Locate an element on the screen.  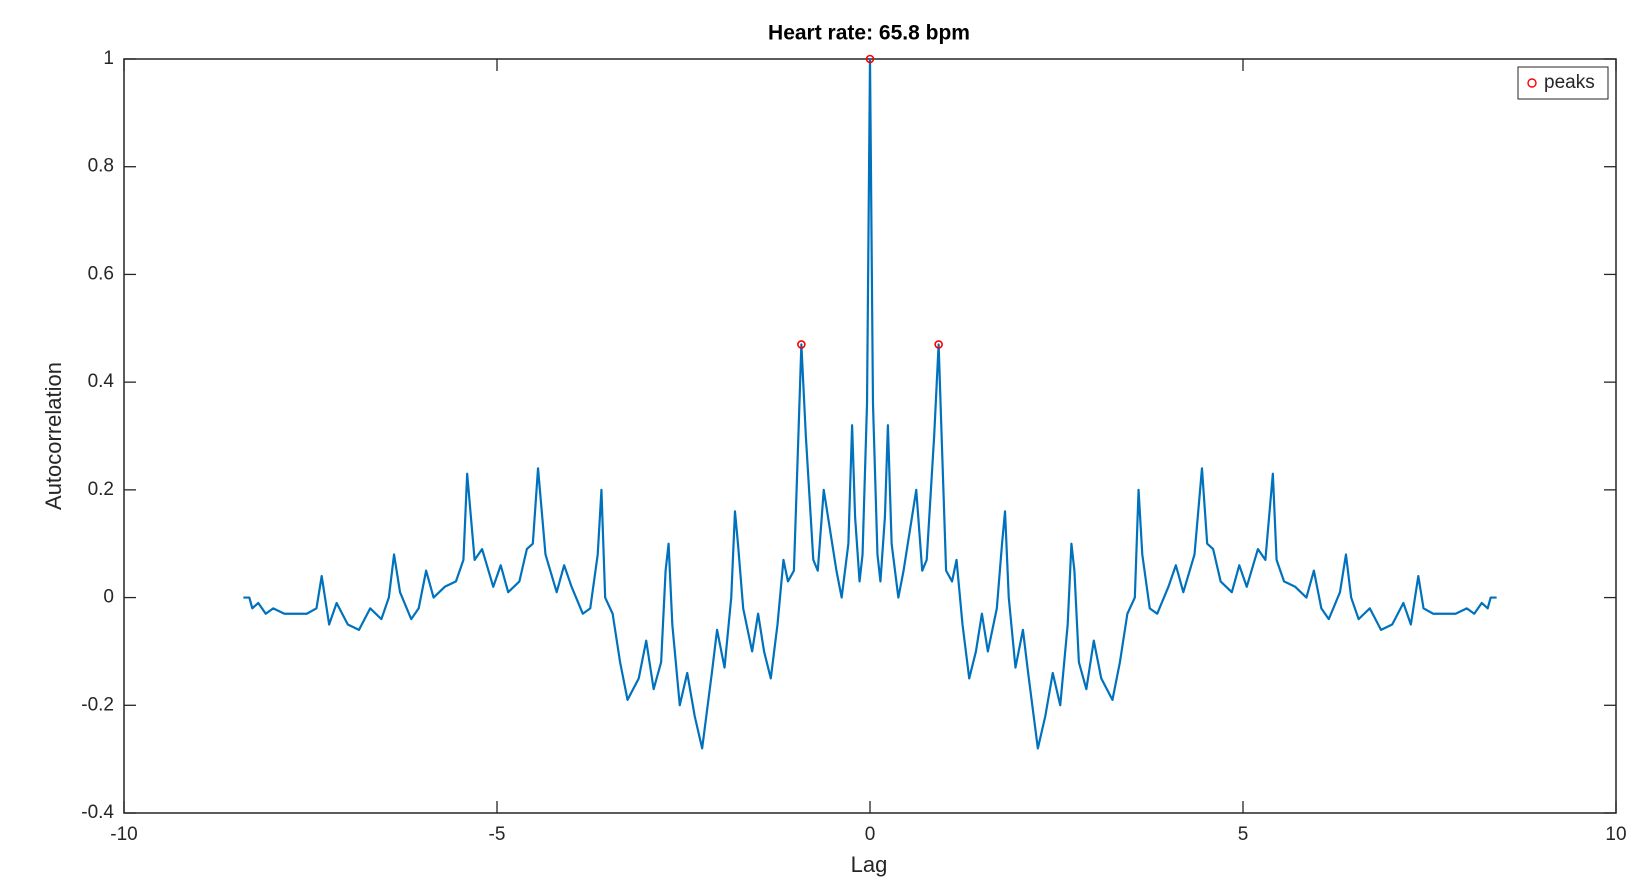
legend-box is located at coordinates (1563, 83).